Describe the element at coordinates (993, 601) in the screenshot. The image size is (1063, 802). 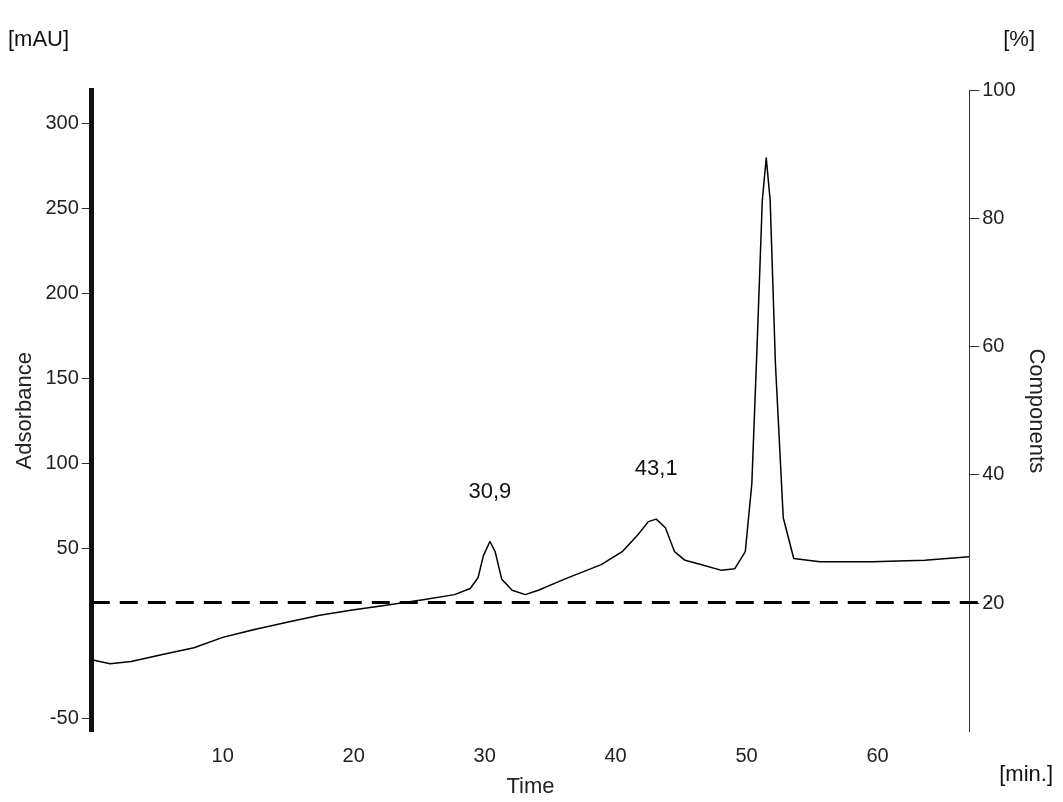
I see `y2-tick-label: 20` at that location.